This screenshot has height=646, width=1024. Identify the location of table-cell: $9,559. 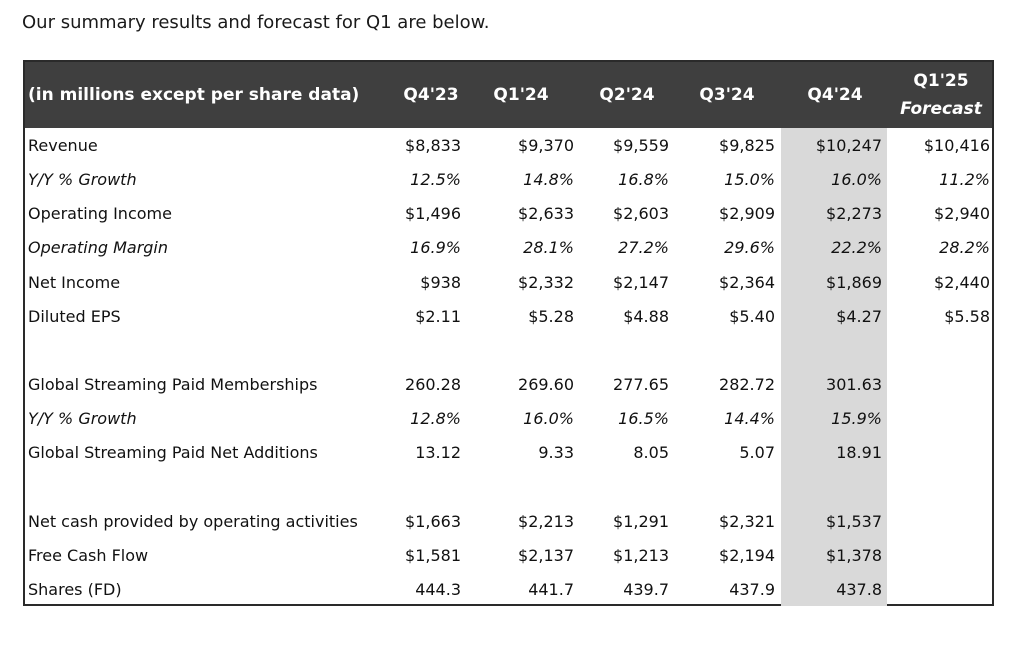
(641, 145).